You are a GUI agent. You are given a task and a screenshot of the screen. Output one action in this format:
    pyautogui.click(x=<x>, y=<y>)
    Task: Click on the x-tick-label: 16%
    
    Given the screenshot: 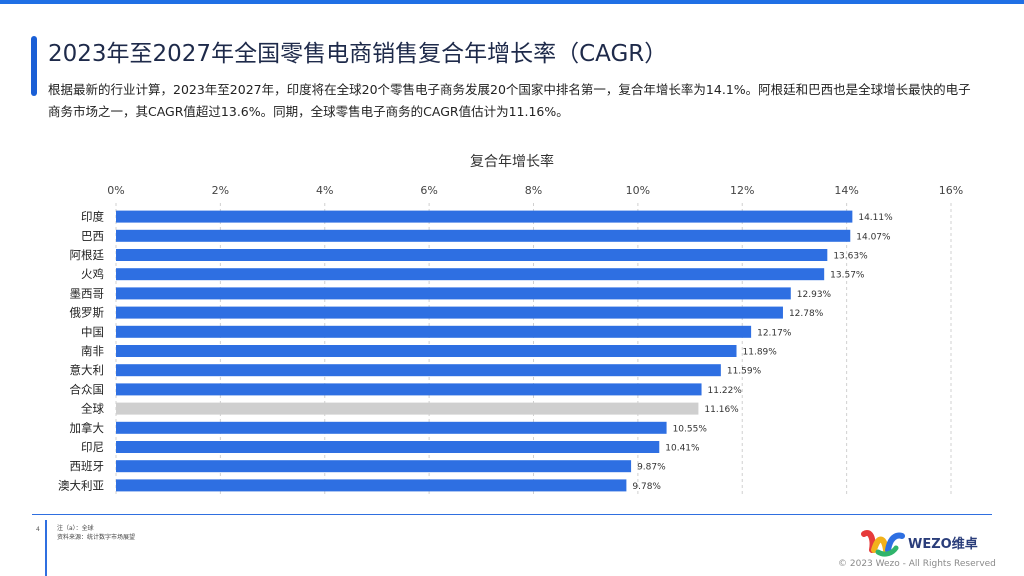 What is the action you would take?
    pyautogui.click(x=951, y=190)
    